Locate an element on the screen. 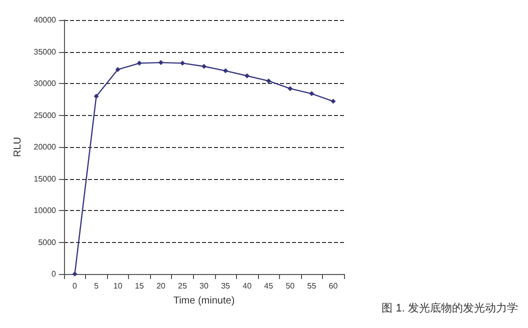  x-tick-label: 5 is located at coordinates (97, 286).